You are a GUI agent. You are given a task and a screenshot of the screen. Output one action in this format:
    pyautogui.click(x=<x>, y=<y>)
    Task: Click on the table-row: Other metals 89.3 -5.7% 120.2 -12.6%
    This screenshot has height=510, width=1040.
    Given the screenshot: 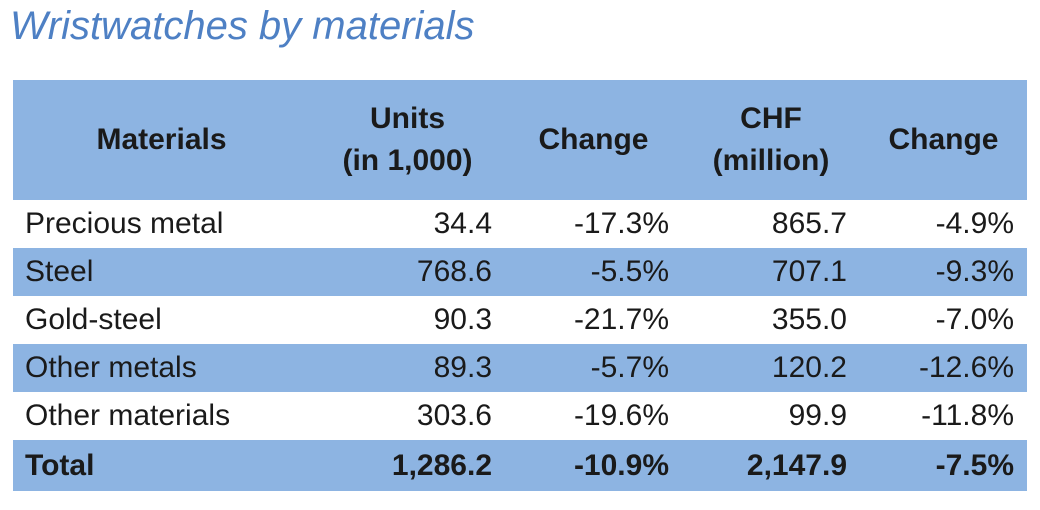 What is the action you would take?
    pyautogui.click(x=520, y=368)
    